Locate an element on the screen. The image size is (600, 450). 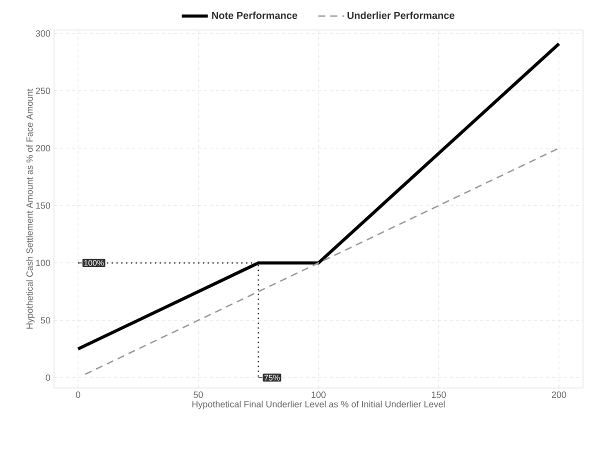
y-tick-label: 150 is located at coordinates (43, 205).